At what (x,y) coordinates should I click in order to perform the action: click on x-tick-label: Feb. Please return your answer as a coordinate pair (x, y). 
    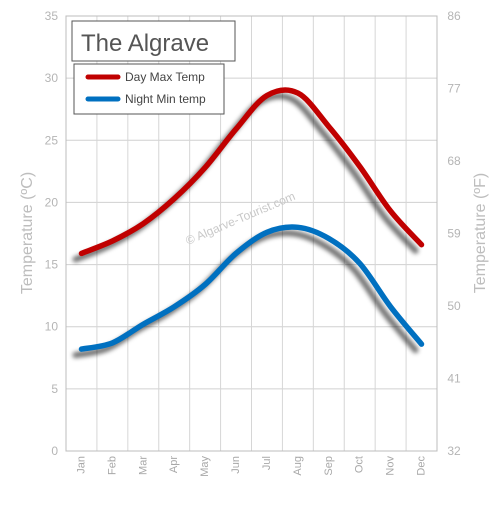
    Looking at the image, I should click on (112, 465).